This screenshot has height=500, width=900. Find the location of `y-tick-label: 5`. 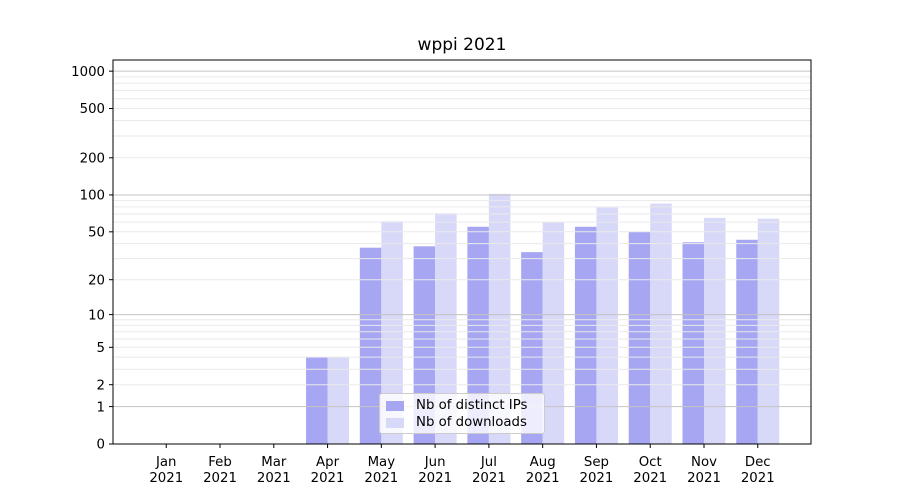

y-tick-label: 5 is located at coordinates (101, 348).